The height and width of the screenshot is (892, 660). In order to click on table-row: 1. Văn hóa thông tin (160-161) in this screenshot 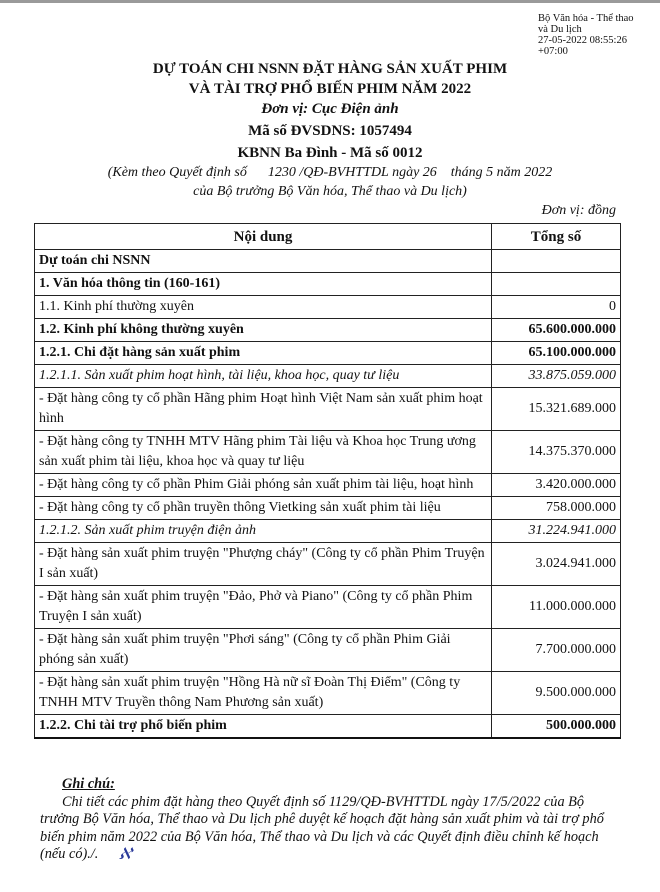, I will do `click(327, 284)`.